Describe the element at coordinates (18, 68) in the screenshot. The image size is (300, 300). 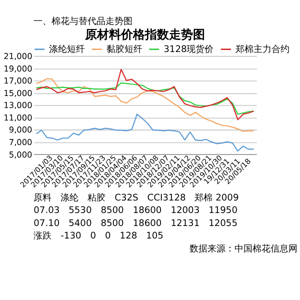
I see `y-tick-label: 19,000` at that location.